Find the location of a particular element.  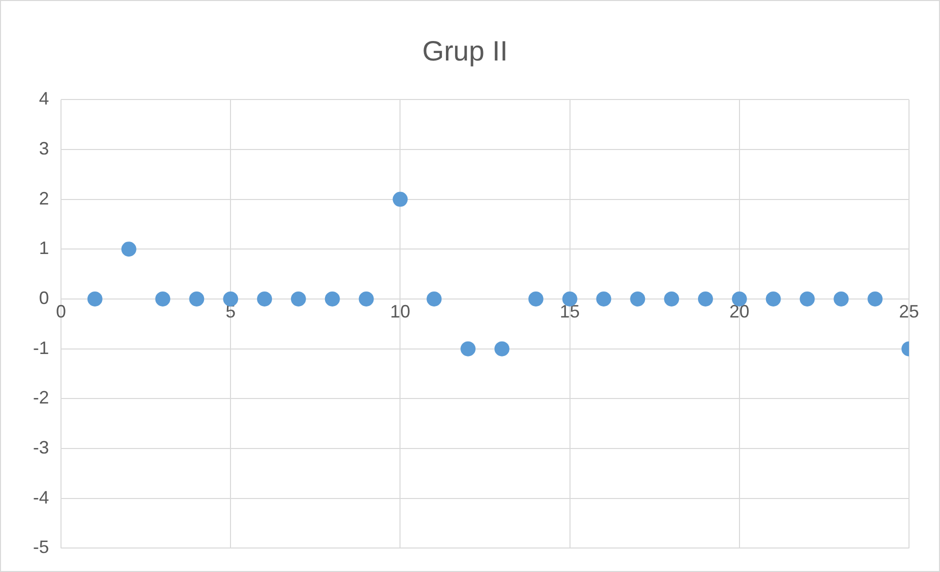

y-tick-label: 2 is located at coordinates (44, 198).